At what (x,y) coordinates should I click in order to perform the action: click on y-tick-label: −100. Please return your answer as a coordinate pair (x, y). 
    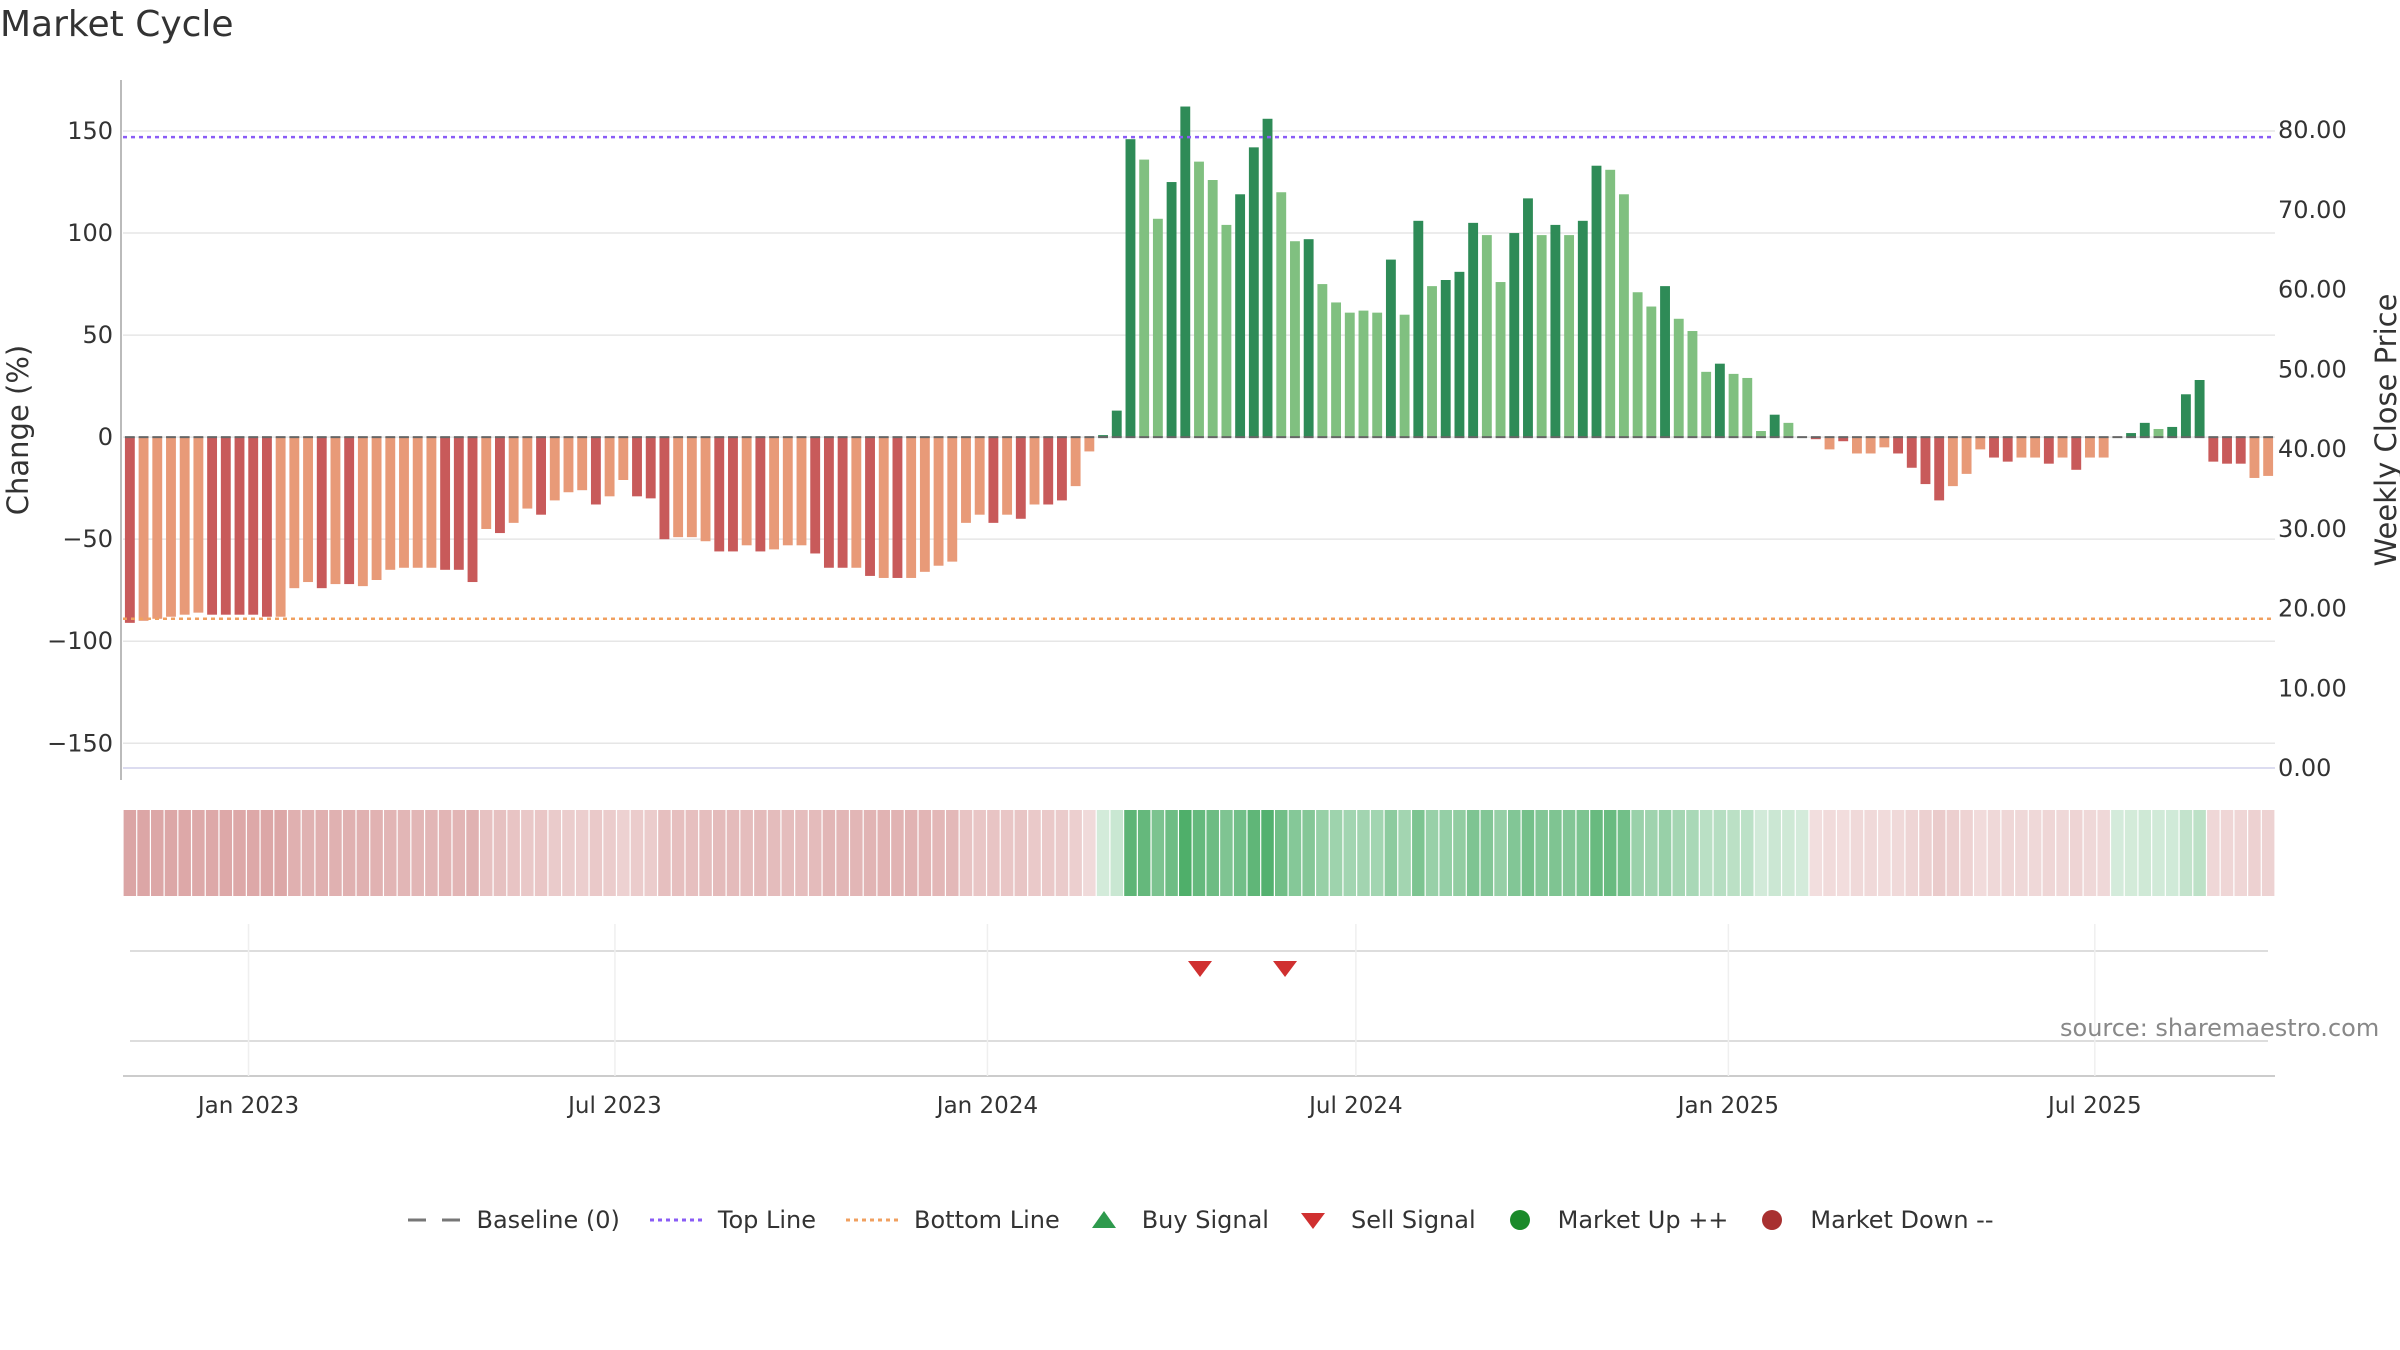
    Looking at the image, I should click on (80, 641).